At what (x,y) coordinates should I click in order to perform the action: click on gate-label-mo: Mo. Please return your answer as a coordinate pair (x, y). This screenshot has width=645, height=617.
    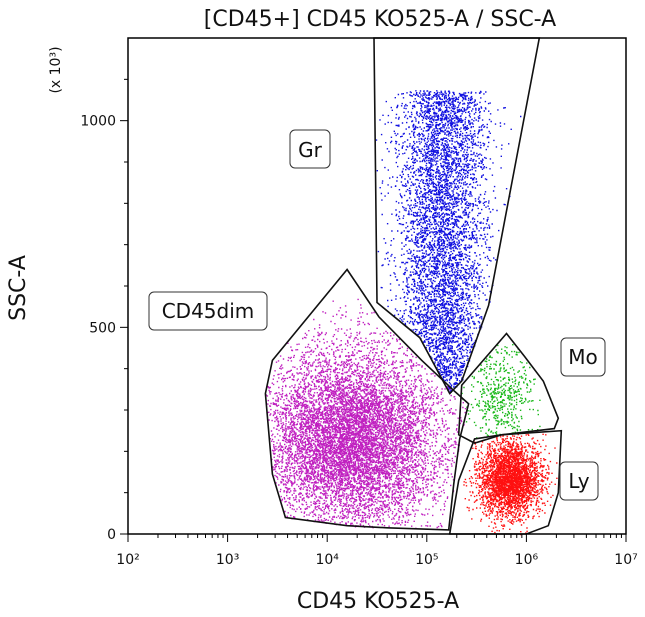
    Looking at the image, I should click on (583, 357).